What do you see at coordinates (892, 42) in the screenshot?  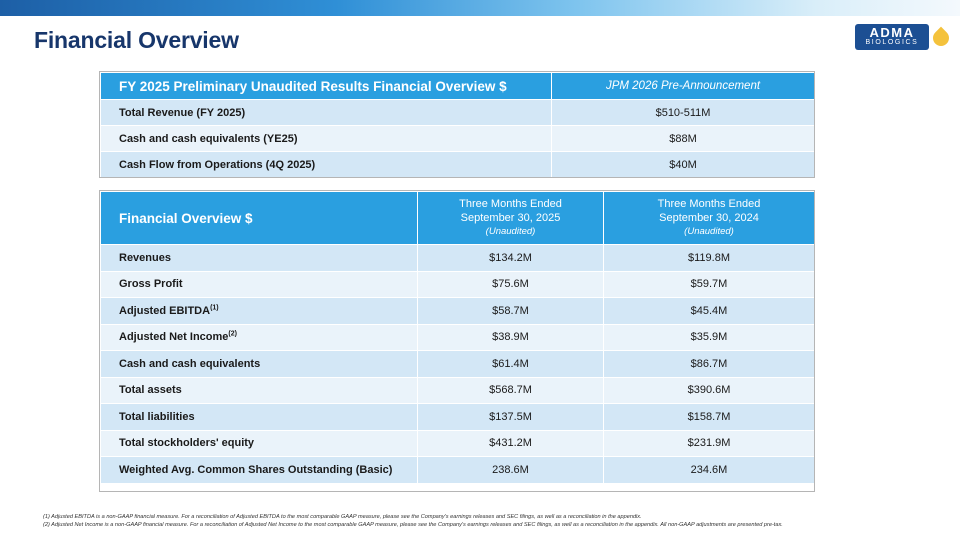 I see `logo-subtitle: BIOLOGICS` at bounding box center [892, 42].